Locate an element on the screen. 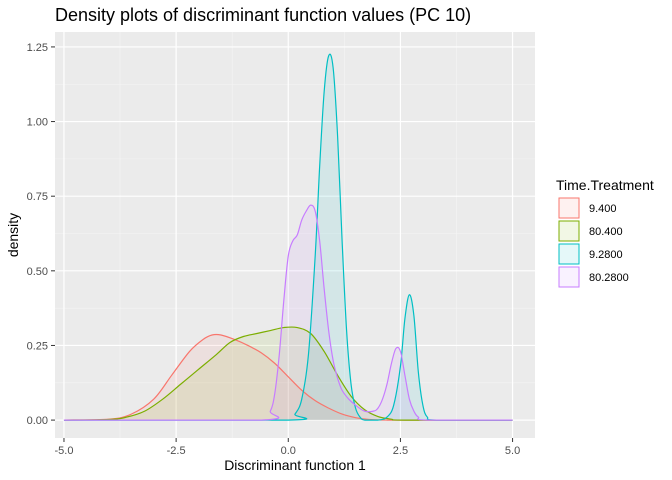 This screenshot has width=672, height=480. legend-label-2: 9.2800 is located at coordinates (606, 255).